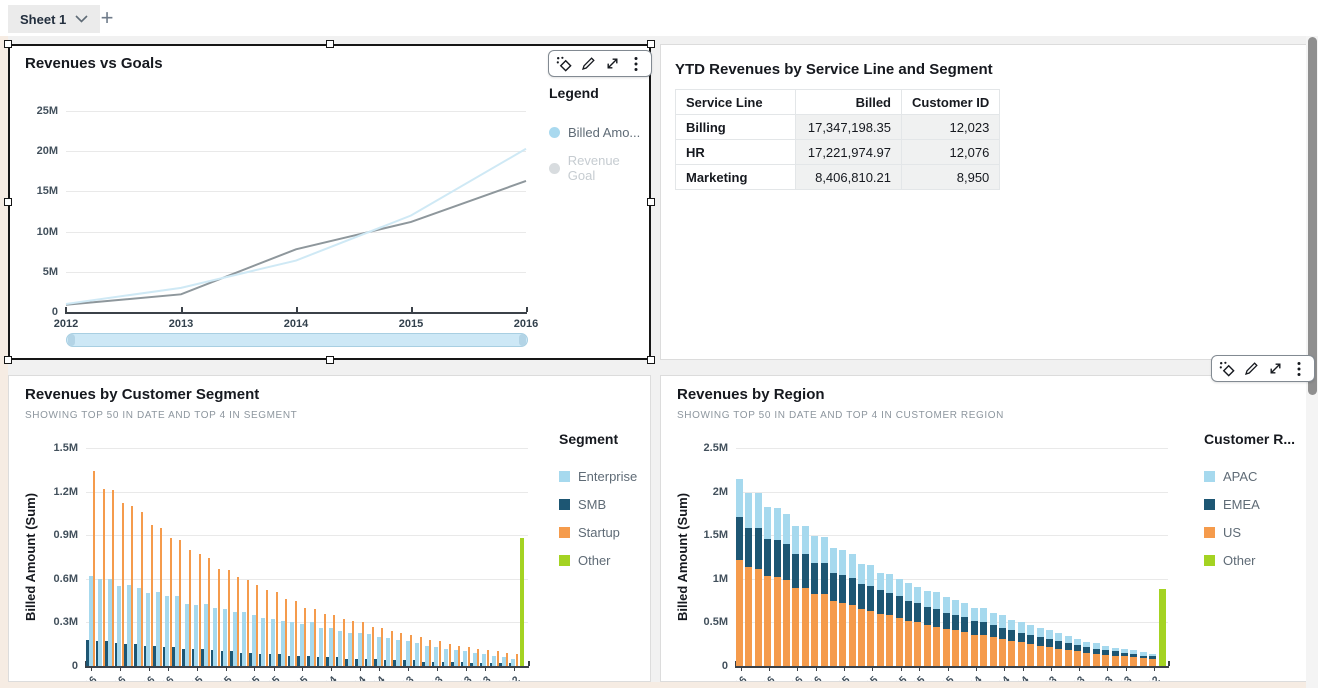 This screenshot has height=688, width=1318. What do you see at coordinates (604, 532) in the screenshot?
I see `legend-item-startup: Startup` at bounding box center [604, 532].